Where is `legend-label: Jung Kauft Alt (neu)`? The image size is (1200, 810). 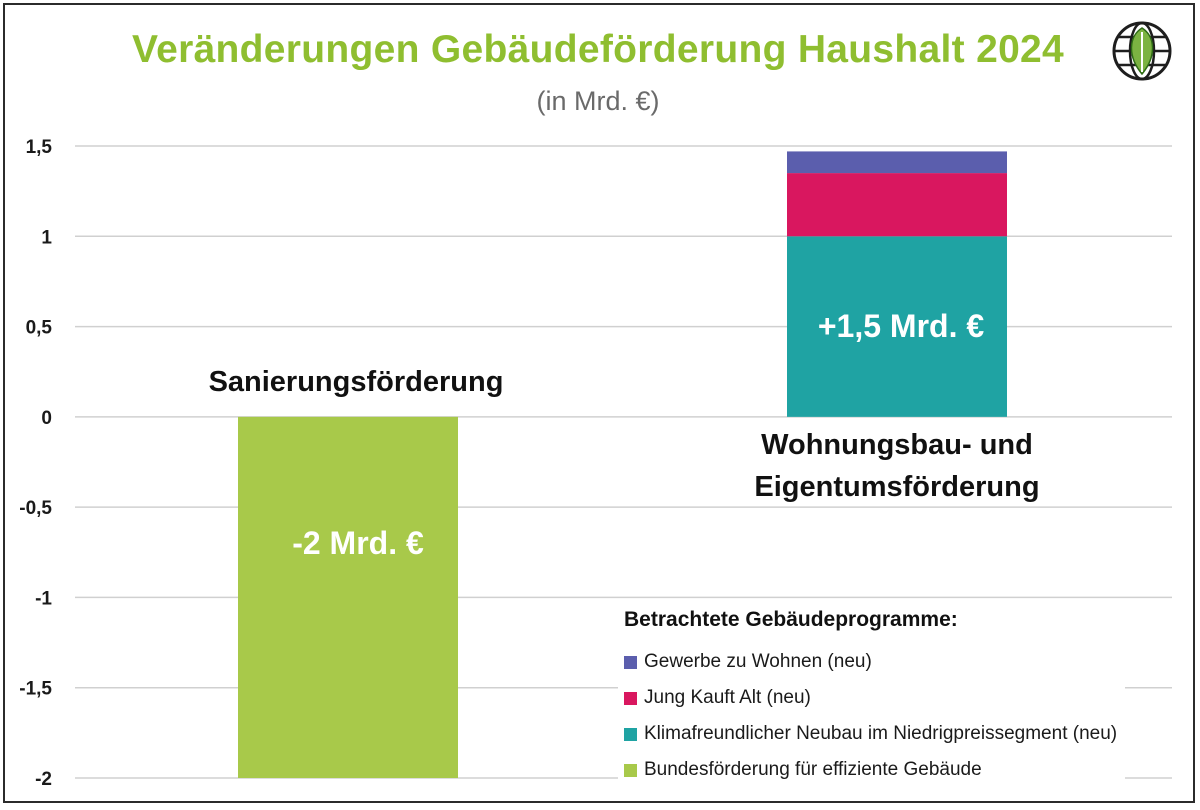 legend-label: Jung Kauft Alt (neu) is located at coordinates (727, 697).